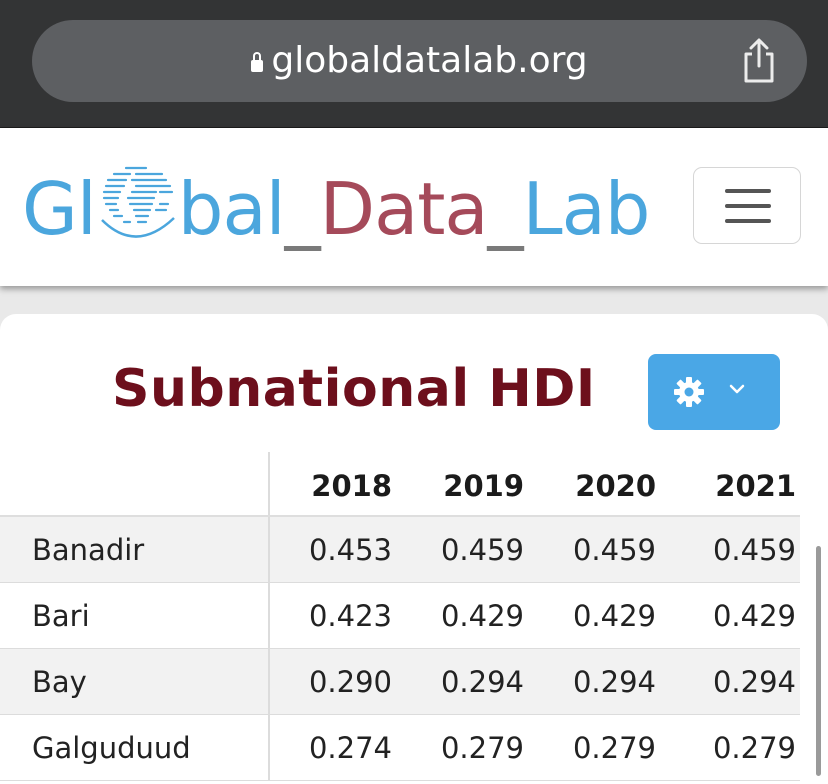  I want to click on table-header-row: 2018 2019 2020 2021, so click(400, 484).